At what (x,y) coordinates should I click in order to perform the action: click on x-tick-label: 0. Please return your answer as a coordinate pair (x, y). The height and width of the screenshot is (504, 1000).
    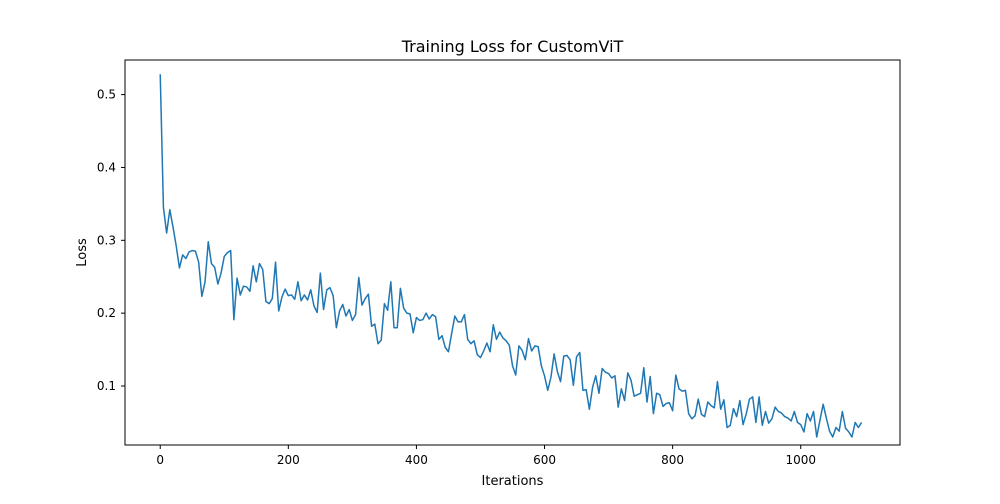
    Looking at the image, I should click on (160, 460).